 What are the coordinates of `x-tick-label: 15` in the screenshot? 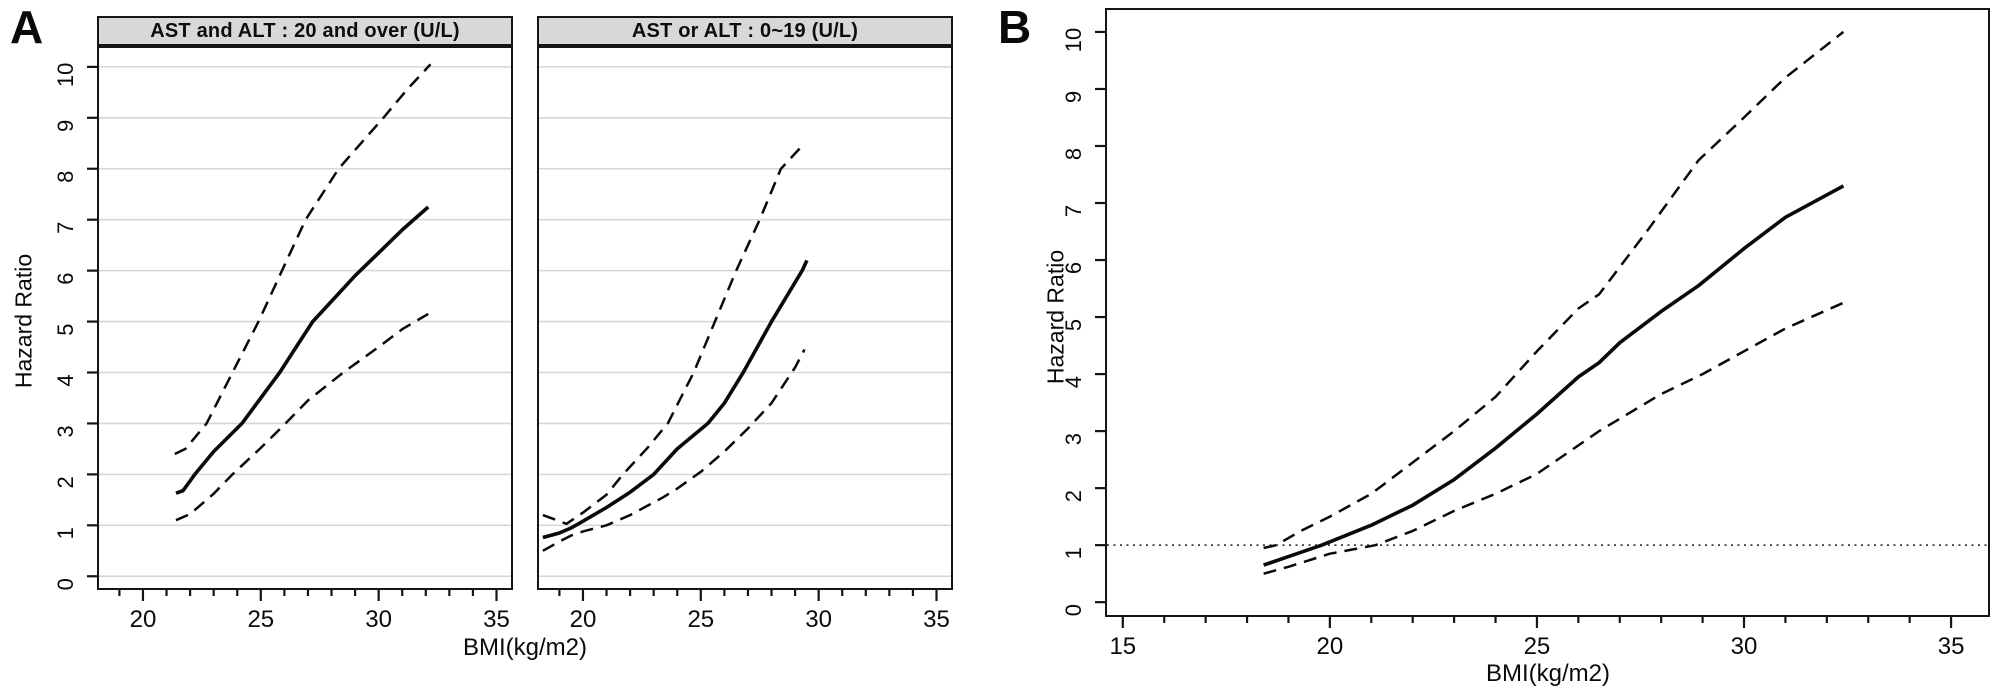 It's located at (1122, 646).